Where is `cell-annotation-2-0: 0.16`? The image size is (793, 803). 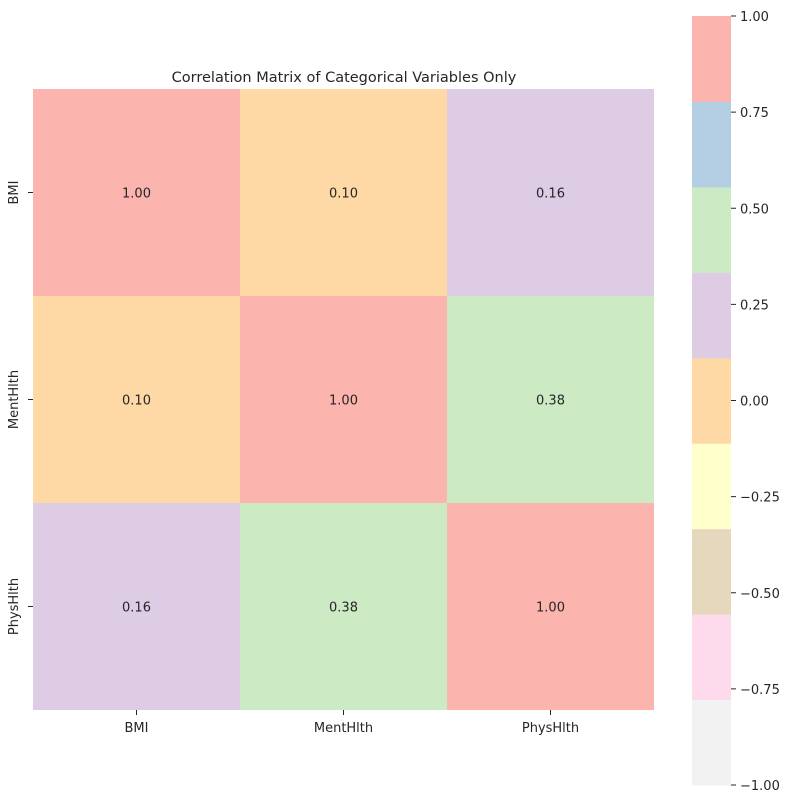 cell-annotation-2-0: 0.16 is located at coordinates (136, 608).